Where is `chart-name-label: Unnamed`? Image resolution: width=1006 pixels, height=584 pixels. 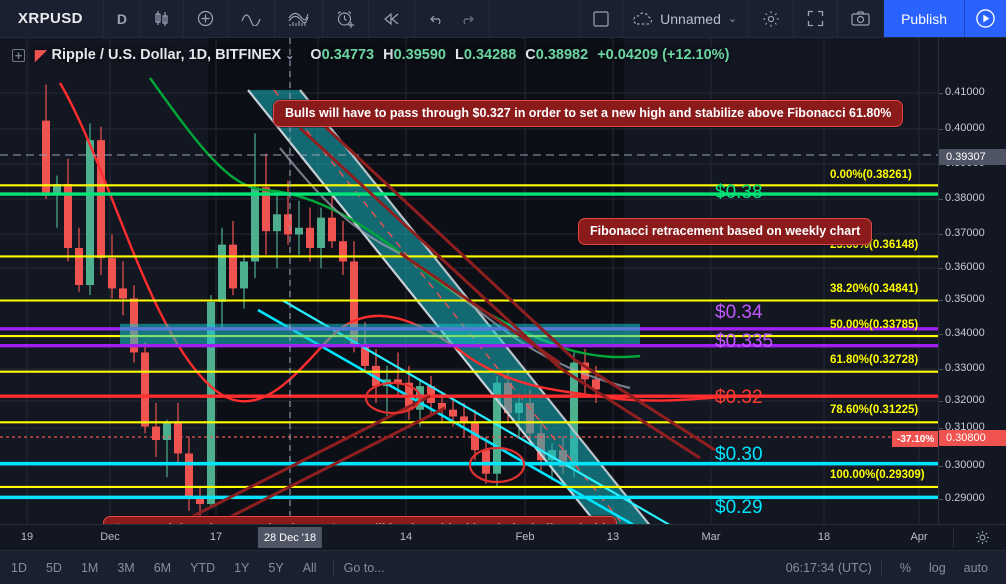 chart-name-label: Unnamed is located at coordinates (690, 18).